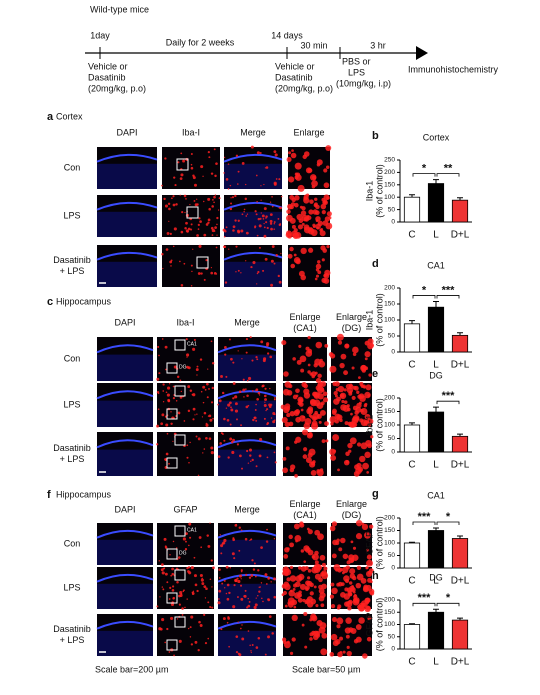 The height and width of the screenshot is (695, 540). What do you see at coordinates (125, 349) in the screenshot?
I see `tissue-contour` at bounding box center [125, 349].